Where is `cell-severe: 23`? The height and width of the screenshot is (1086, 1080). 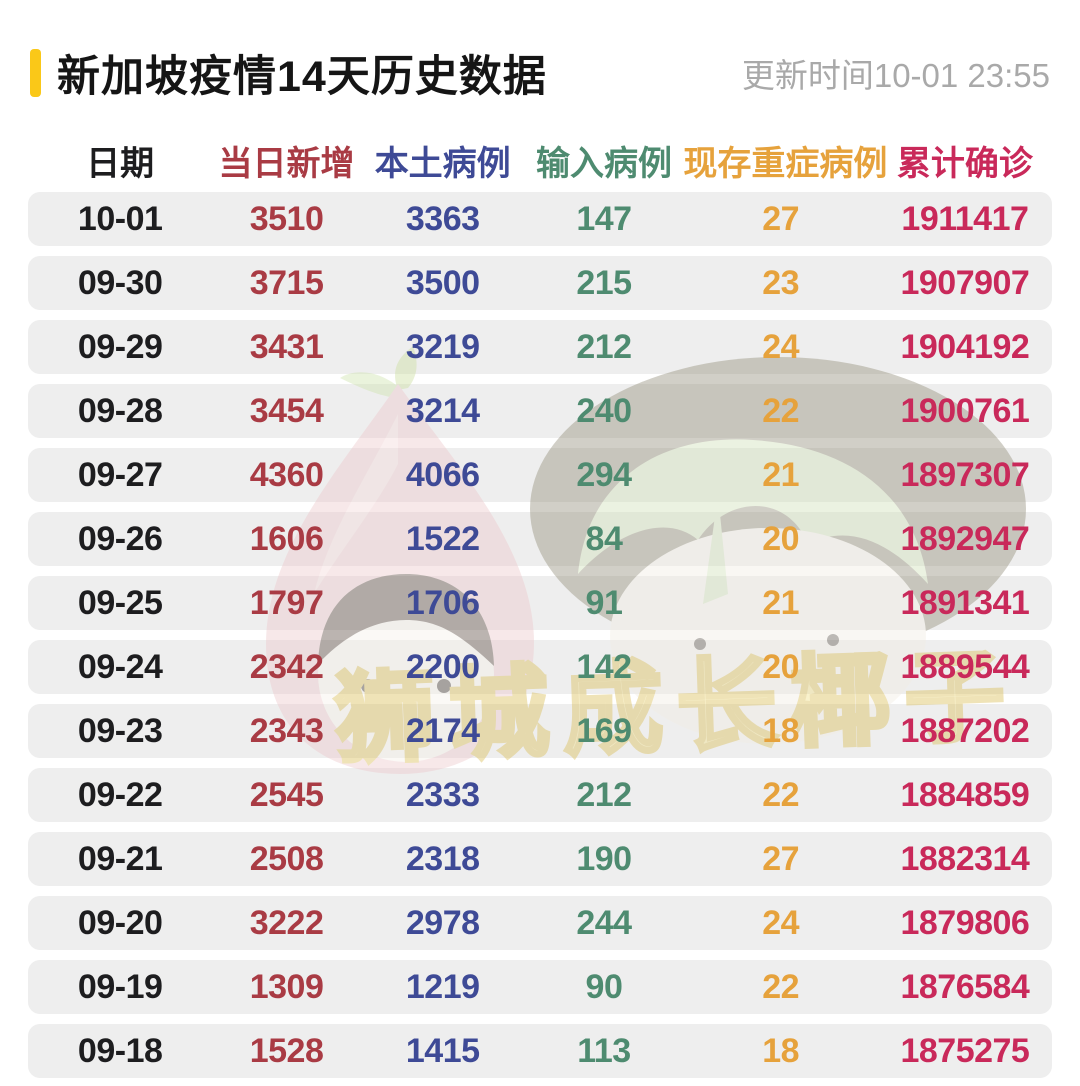
cell-severe: 23 is located at coordinates (781, 282).